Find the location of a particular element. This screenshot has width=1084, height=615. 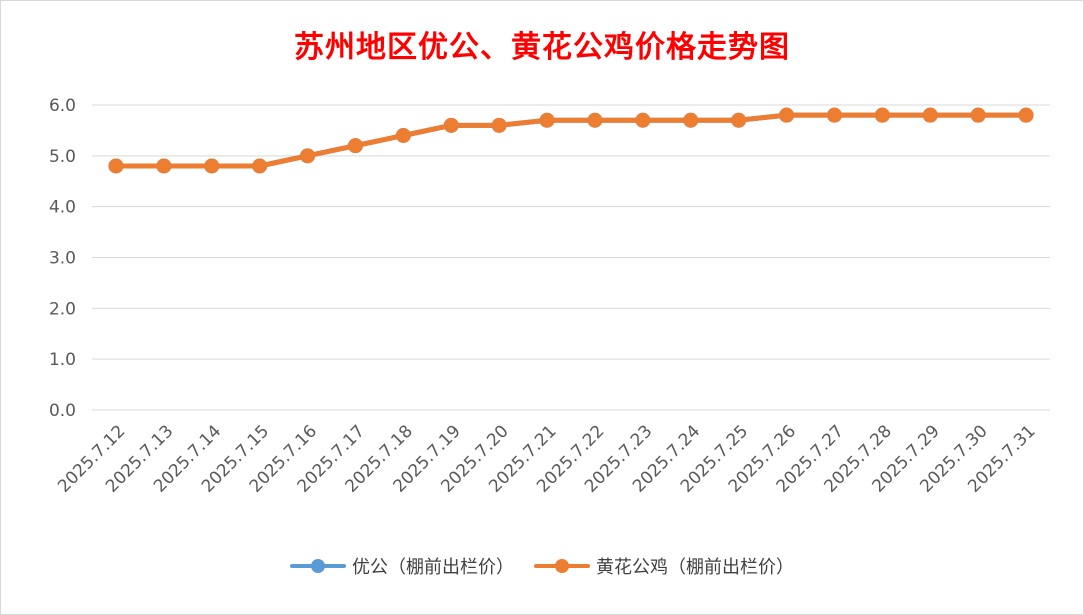

legend-item-1: 优公（棚前出栏价） is located at coordinates (402, 566).